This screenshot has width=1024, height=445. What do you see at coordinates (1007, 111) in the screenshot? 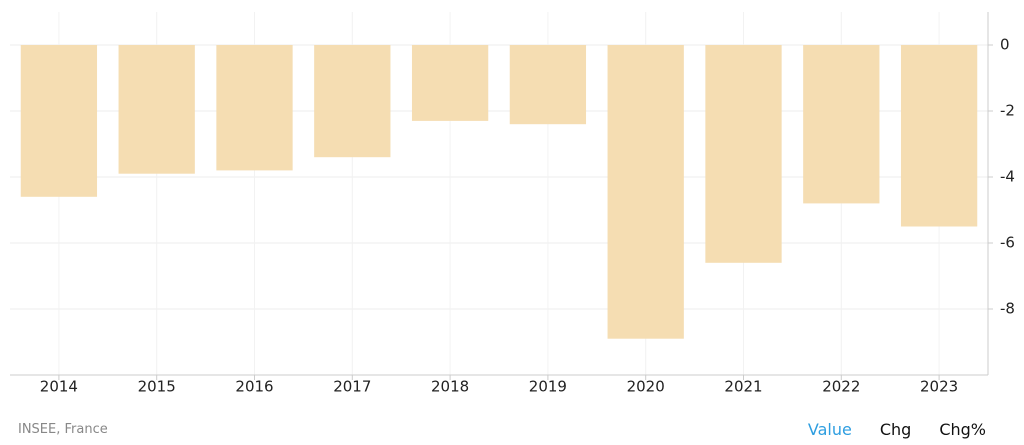
I see `y-tick-label: -2` at bounding box center [1007, 111].